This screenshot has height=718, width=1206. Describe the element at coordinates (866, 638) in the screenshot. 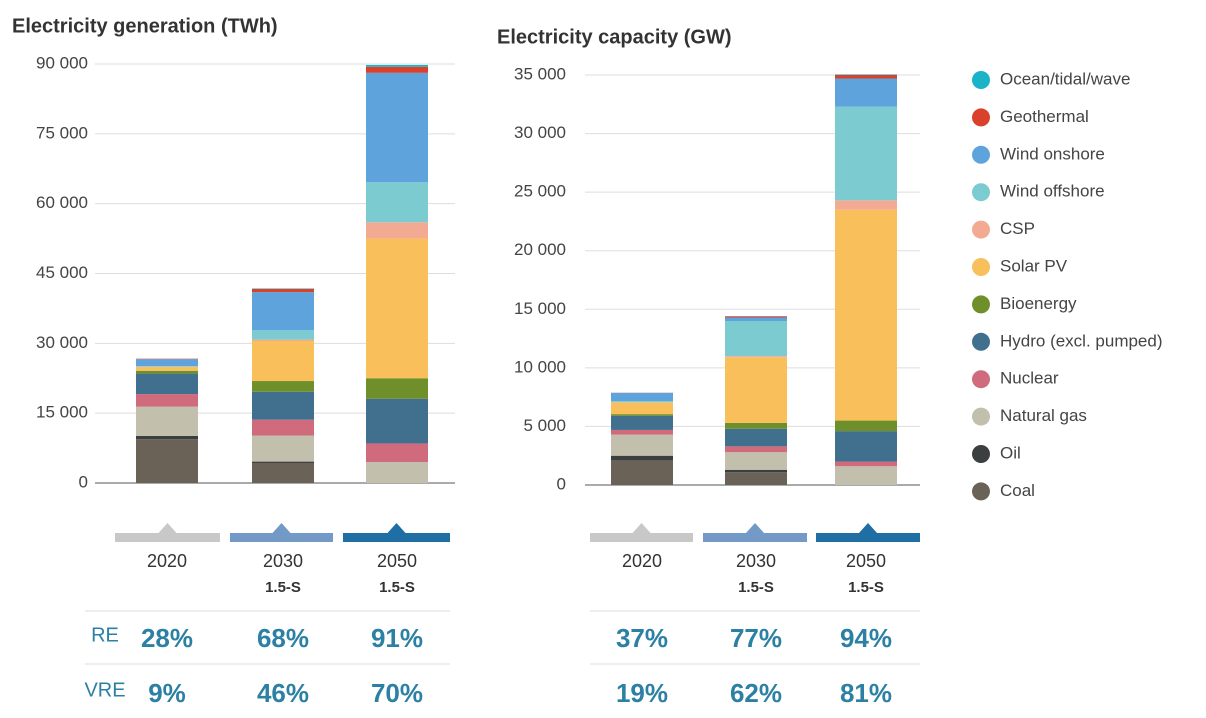

I see `share-value: 94%` at that location.